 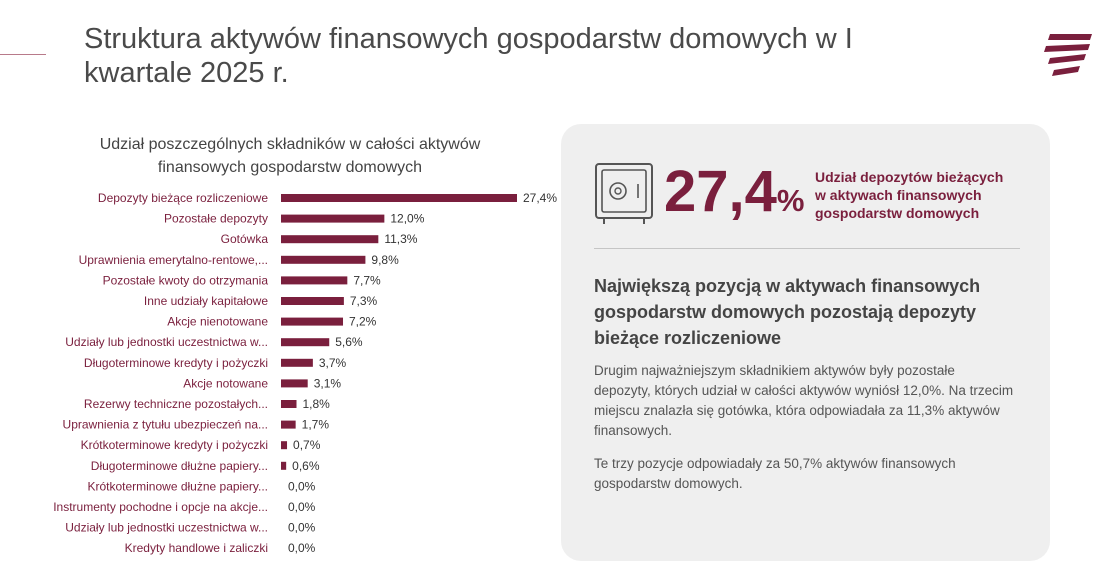 I want to click on category-label: Długoterminowe kredyty i pożyczki, so click(x=176, y=363).